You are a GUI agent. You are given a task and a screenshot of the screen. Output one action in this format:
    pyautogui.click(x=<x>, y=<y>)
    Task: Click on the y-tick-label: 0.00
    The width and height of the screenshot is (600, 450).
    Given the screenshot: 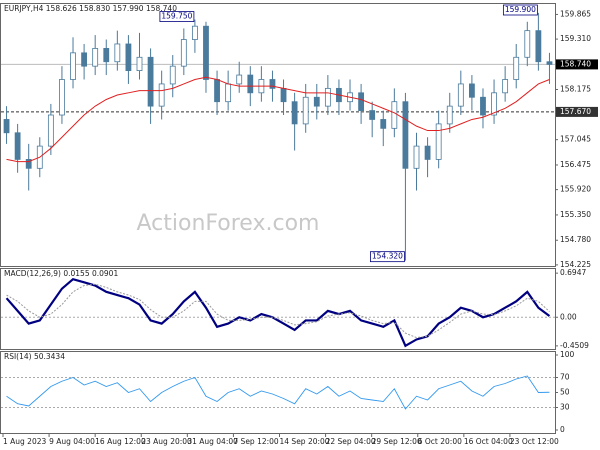 What is the action you would take?
    pyautogui.click(x=568, y=316)
    